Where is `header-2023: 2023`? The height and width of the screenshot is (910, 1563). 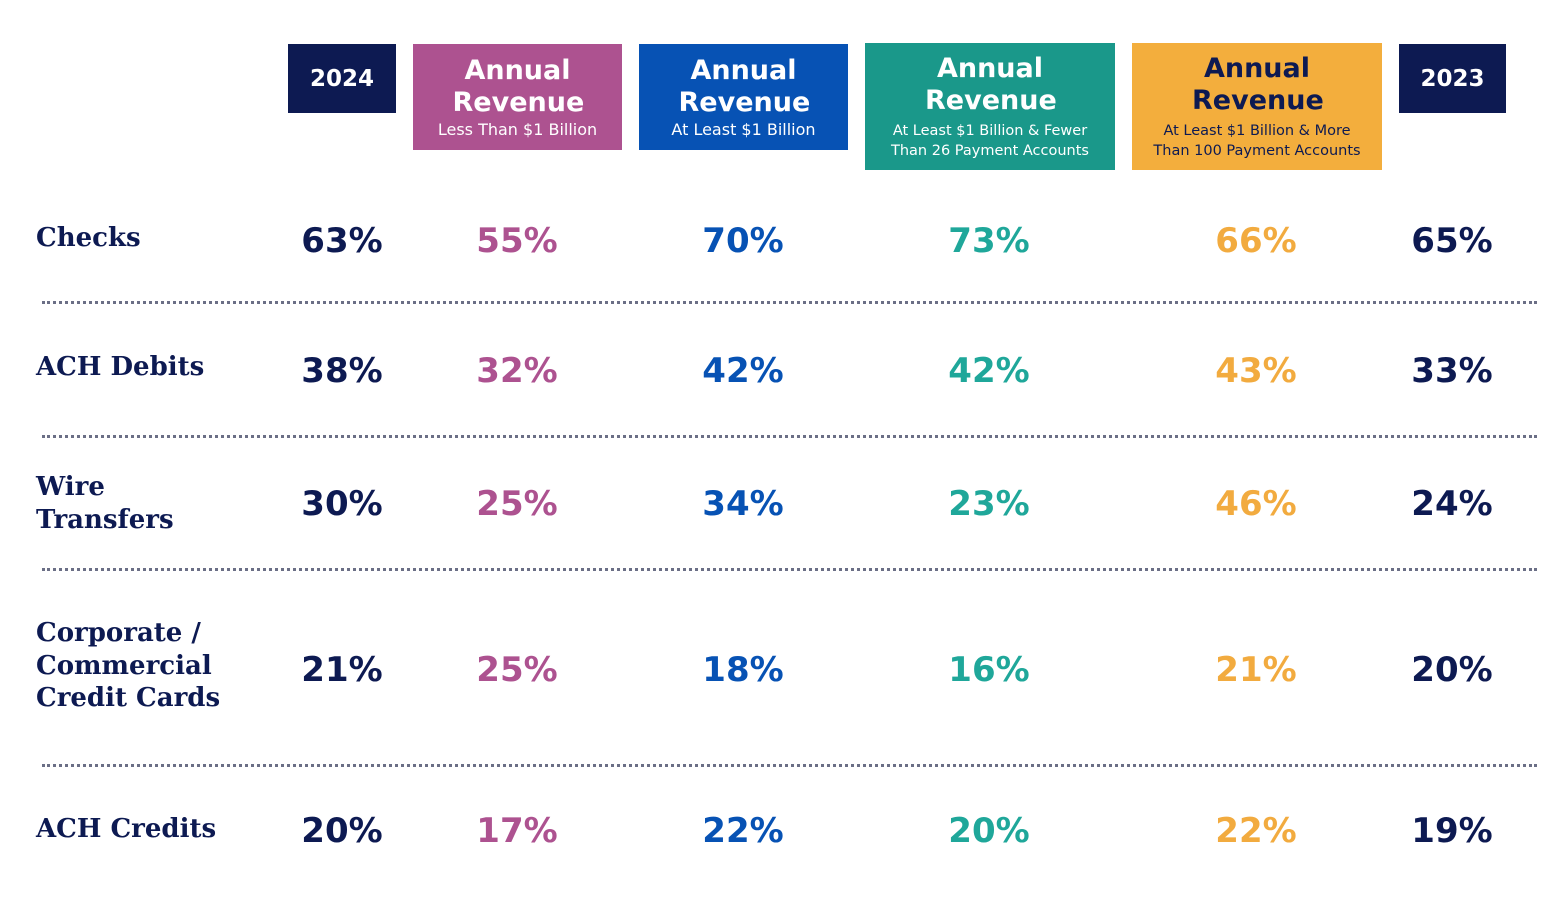 header-2023: 2023 is located at coordinates (1452, 78).